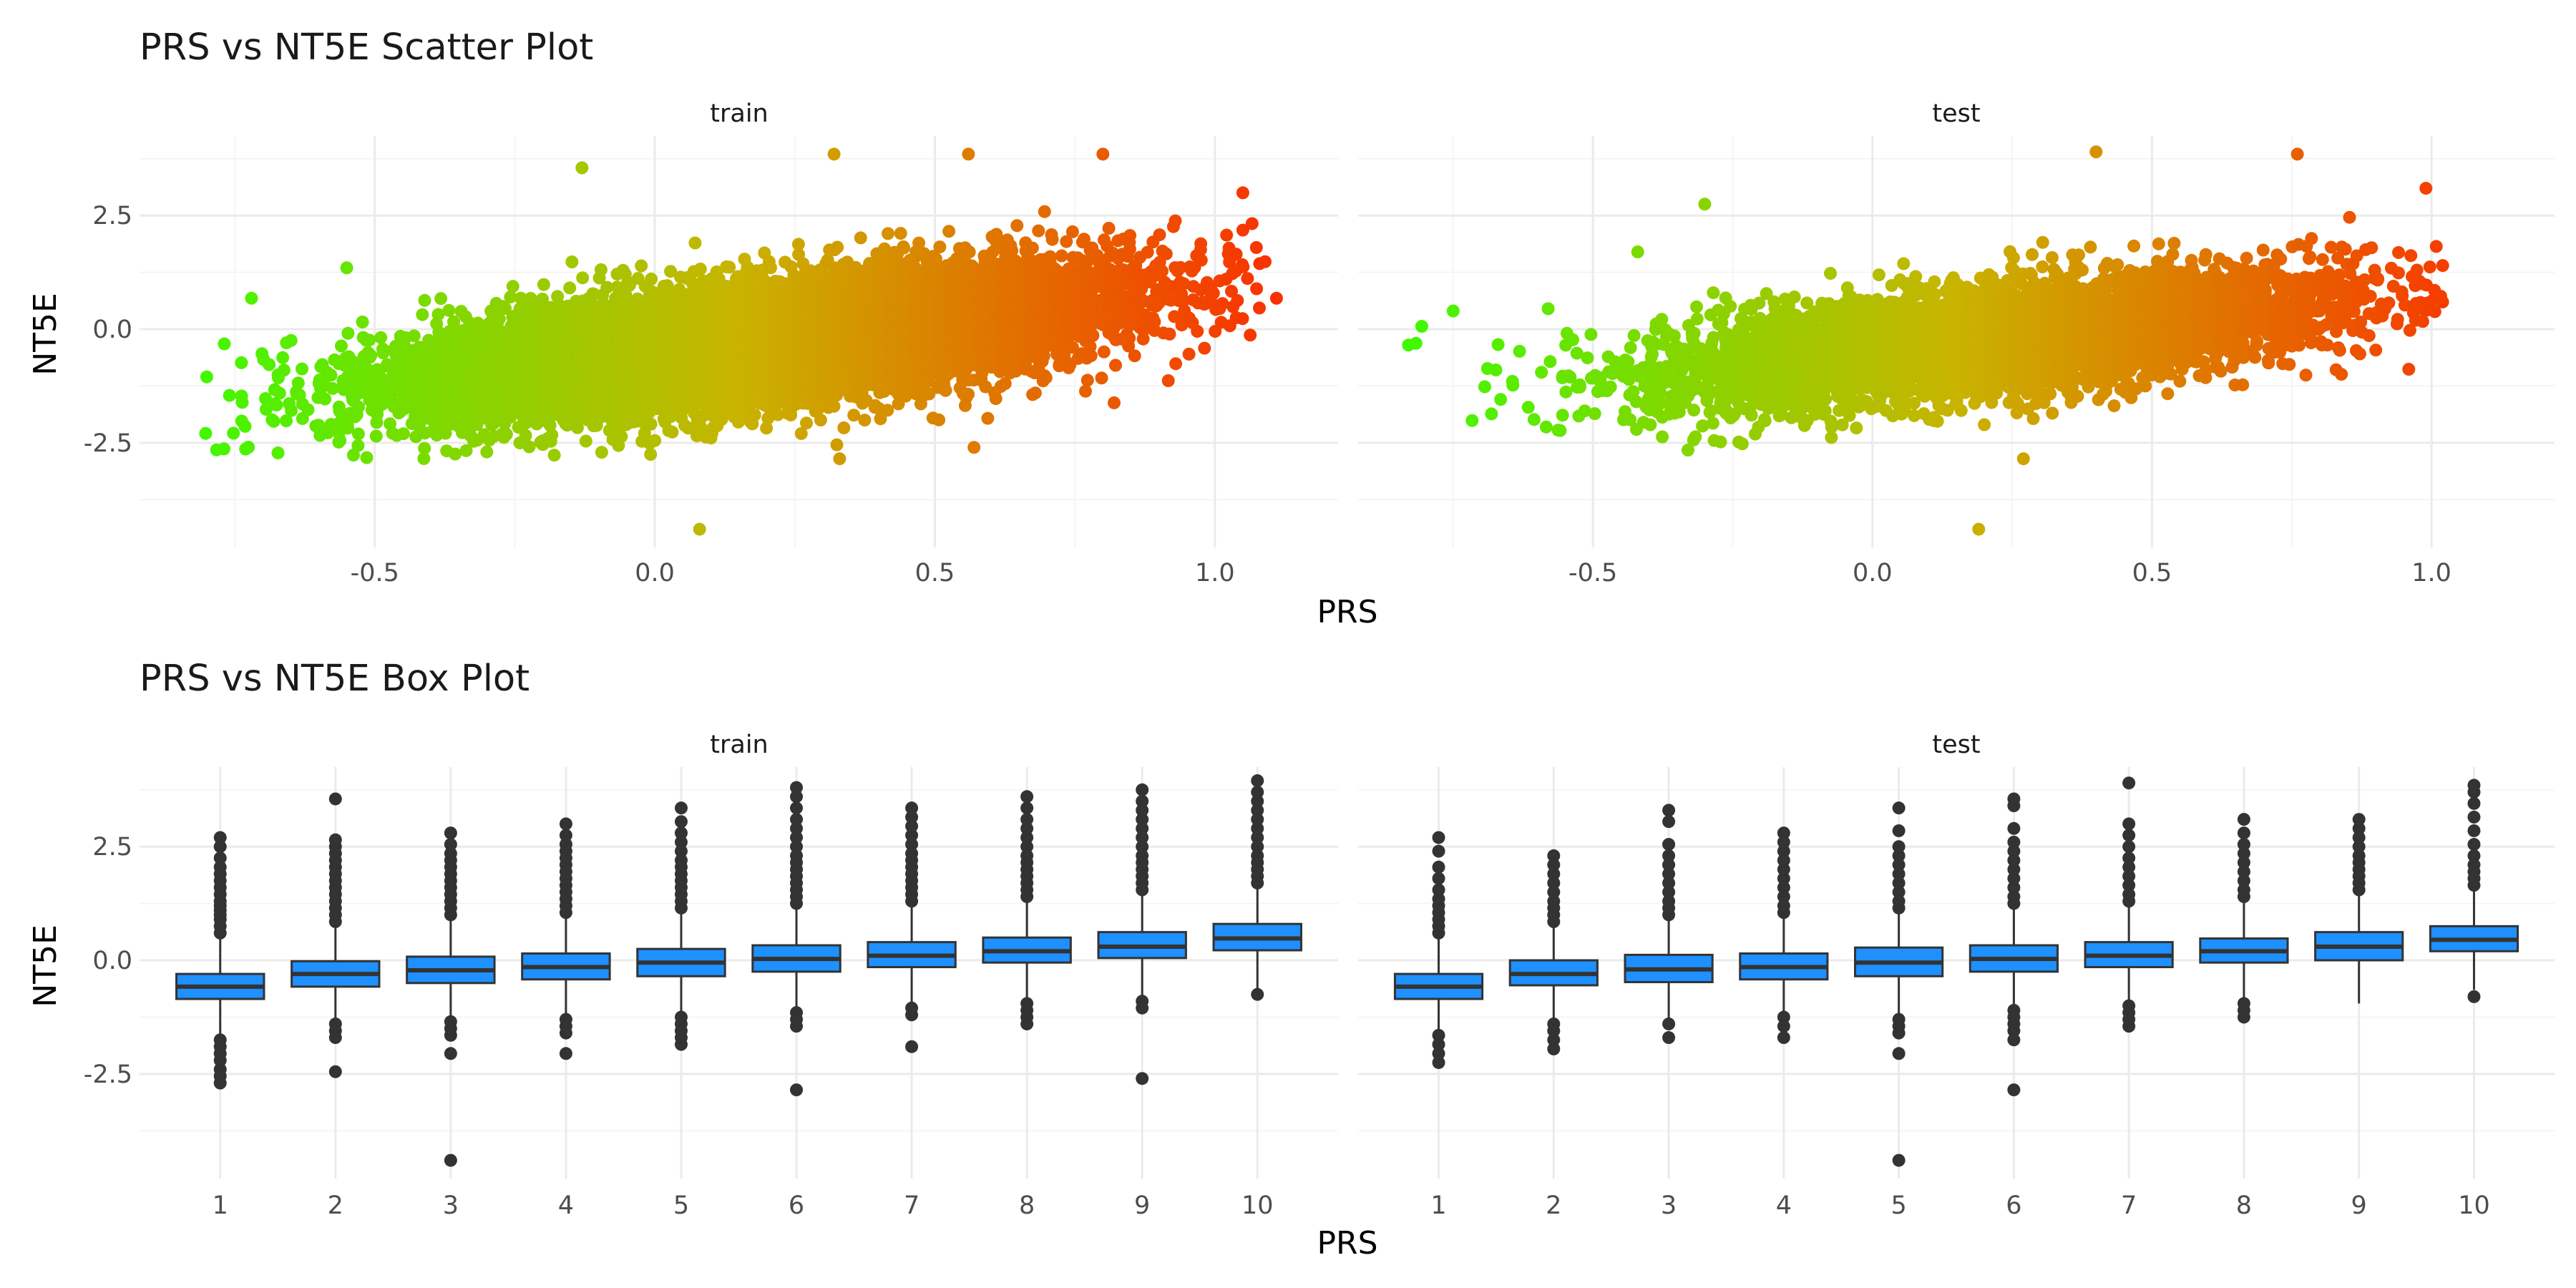  What do you see at coordinates (108, 443) in the screenshot?
I see `scatter-train-y-tick-label: -2.5` at bounding box center [108, 443].